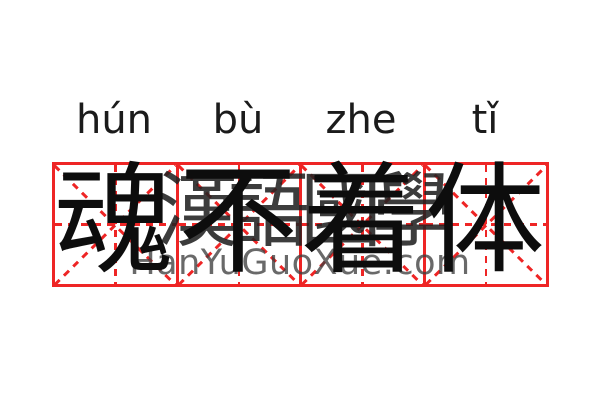 The image size is (600, 400). I want to click on idiom-character-3: 着, so click(361, 221).